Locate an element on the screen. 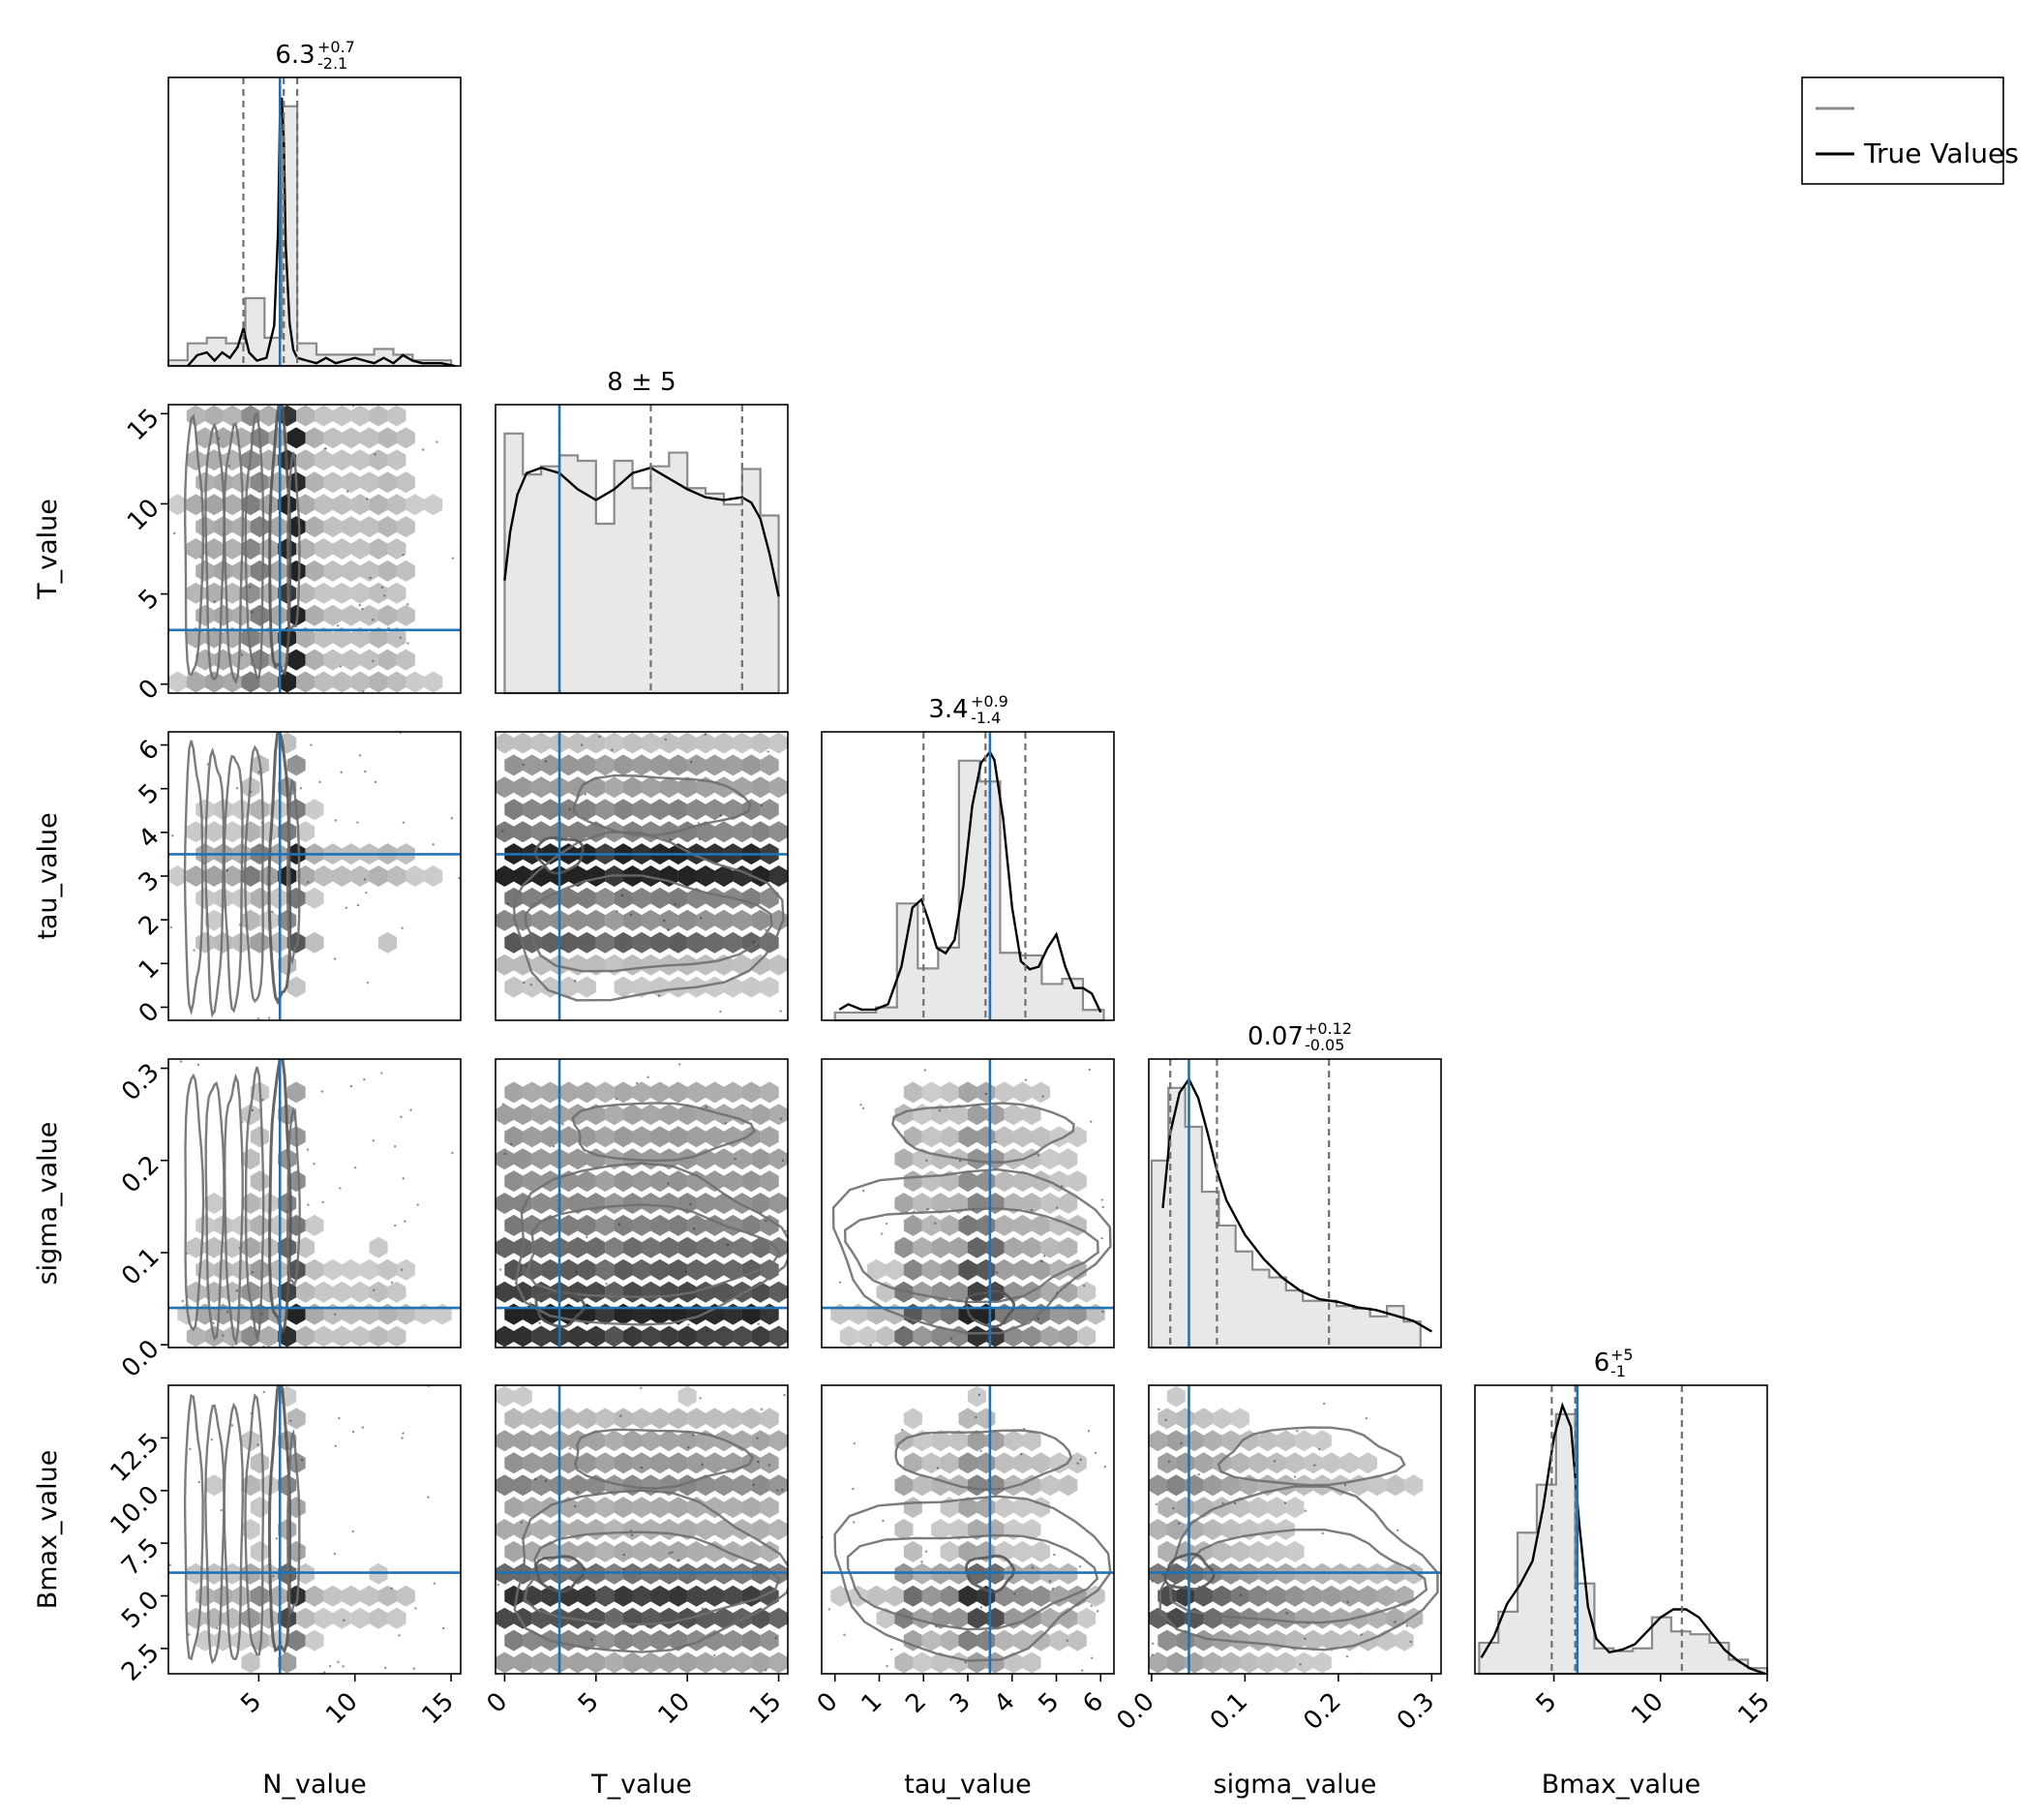 The image size is (2044, 1818). diag-panel-0: 6.3 +0.7-2.1 is located at coordinates (314, 203).